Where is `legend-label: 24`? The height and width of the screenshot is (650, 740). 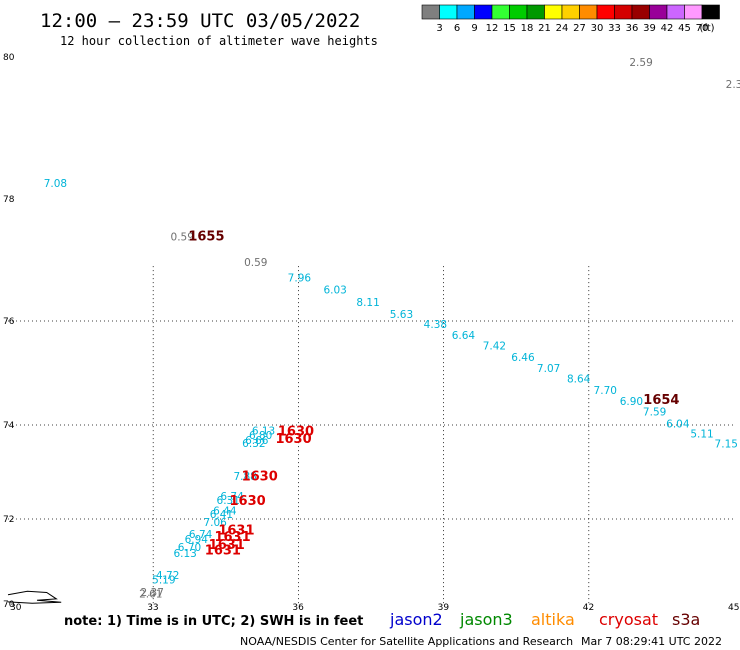 legend-label: 24 is located at coordinates (562, 28).